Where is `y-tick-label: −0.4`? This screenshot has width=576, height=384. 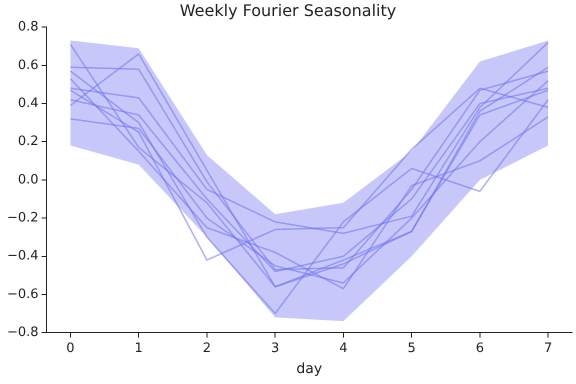 y-tick-label: −0.4 is located at coordinates (22, 256).